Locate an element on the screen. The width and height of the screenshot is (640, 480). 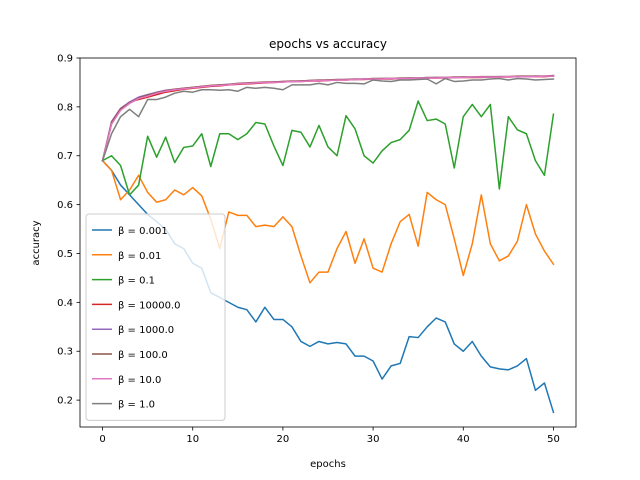
legend-label-5: β = 100.0 is located at coordinates (143, 355).